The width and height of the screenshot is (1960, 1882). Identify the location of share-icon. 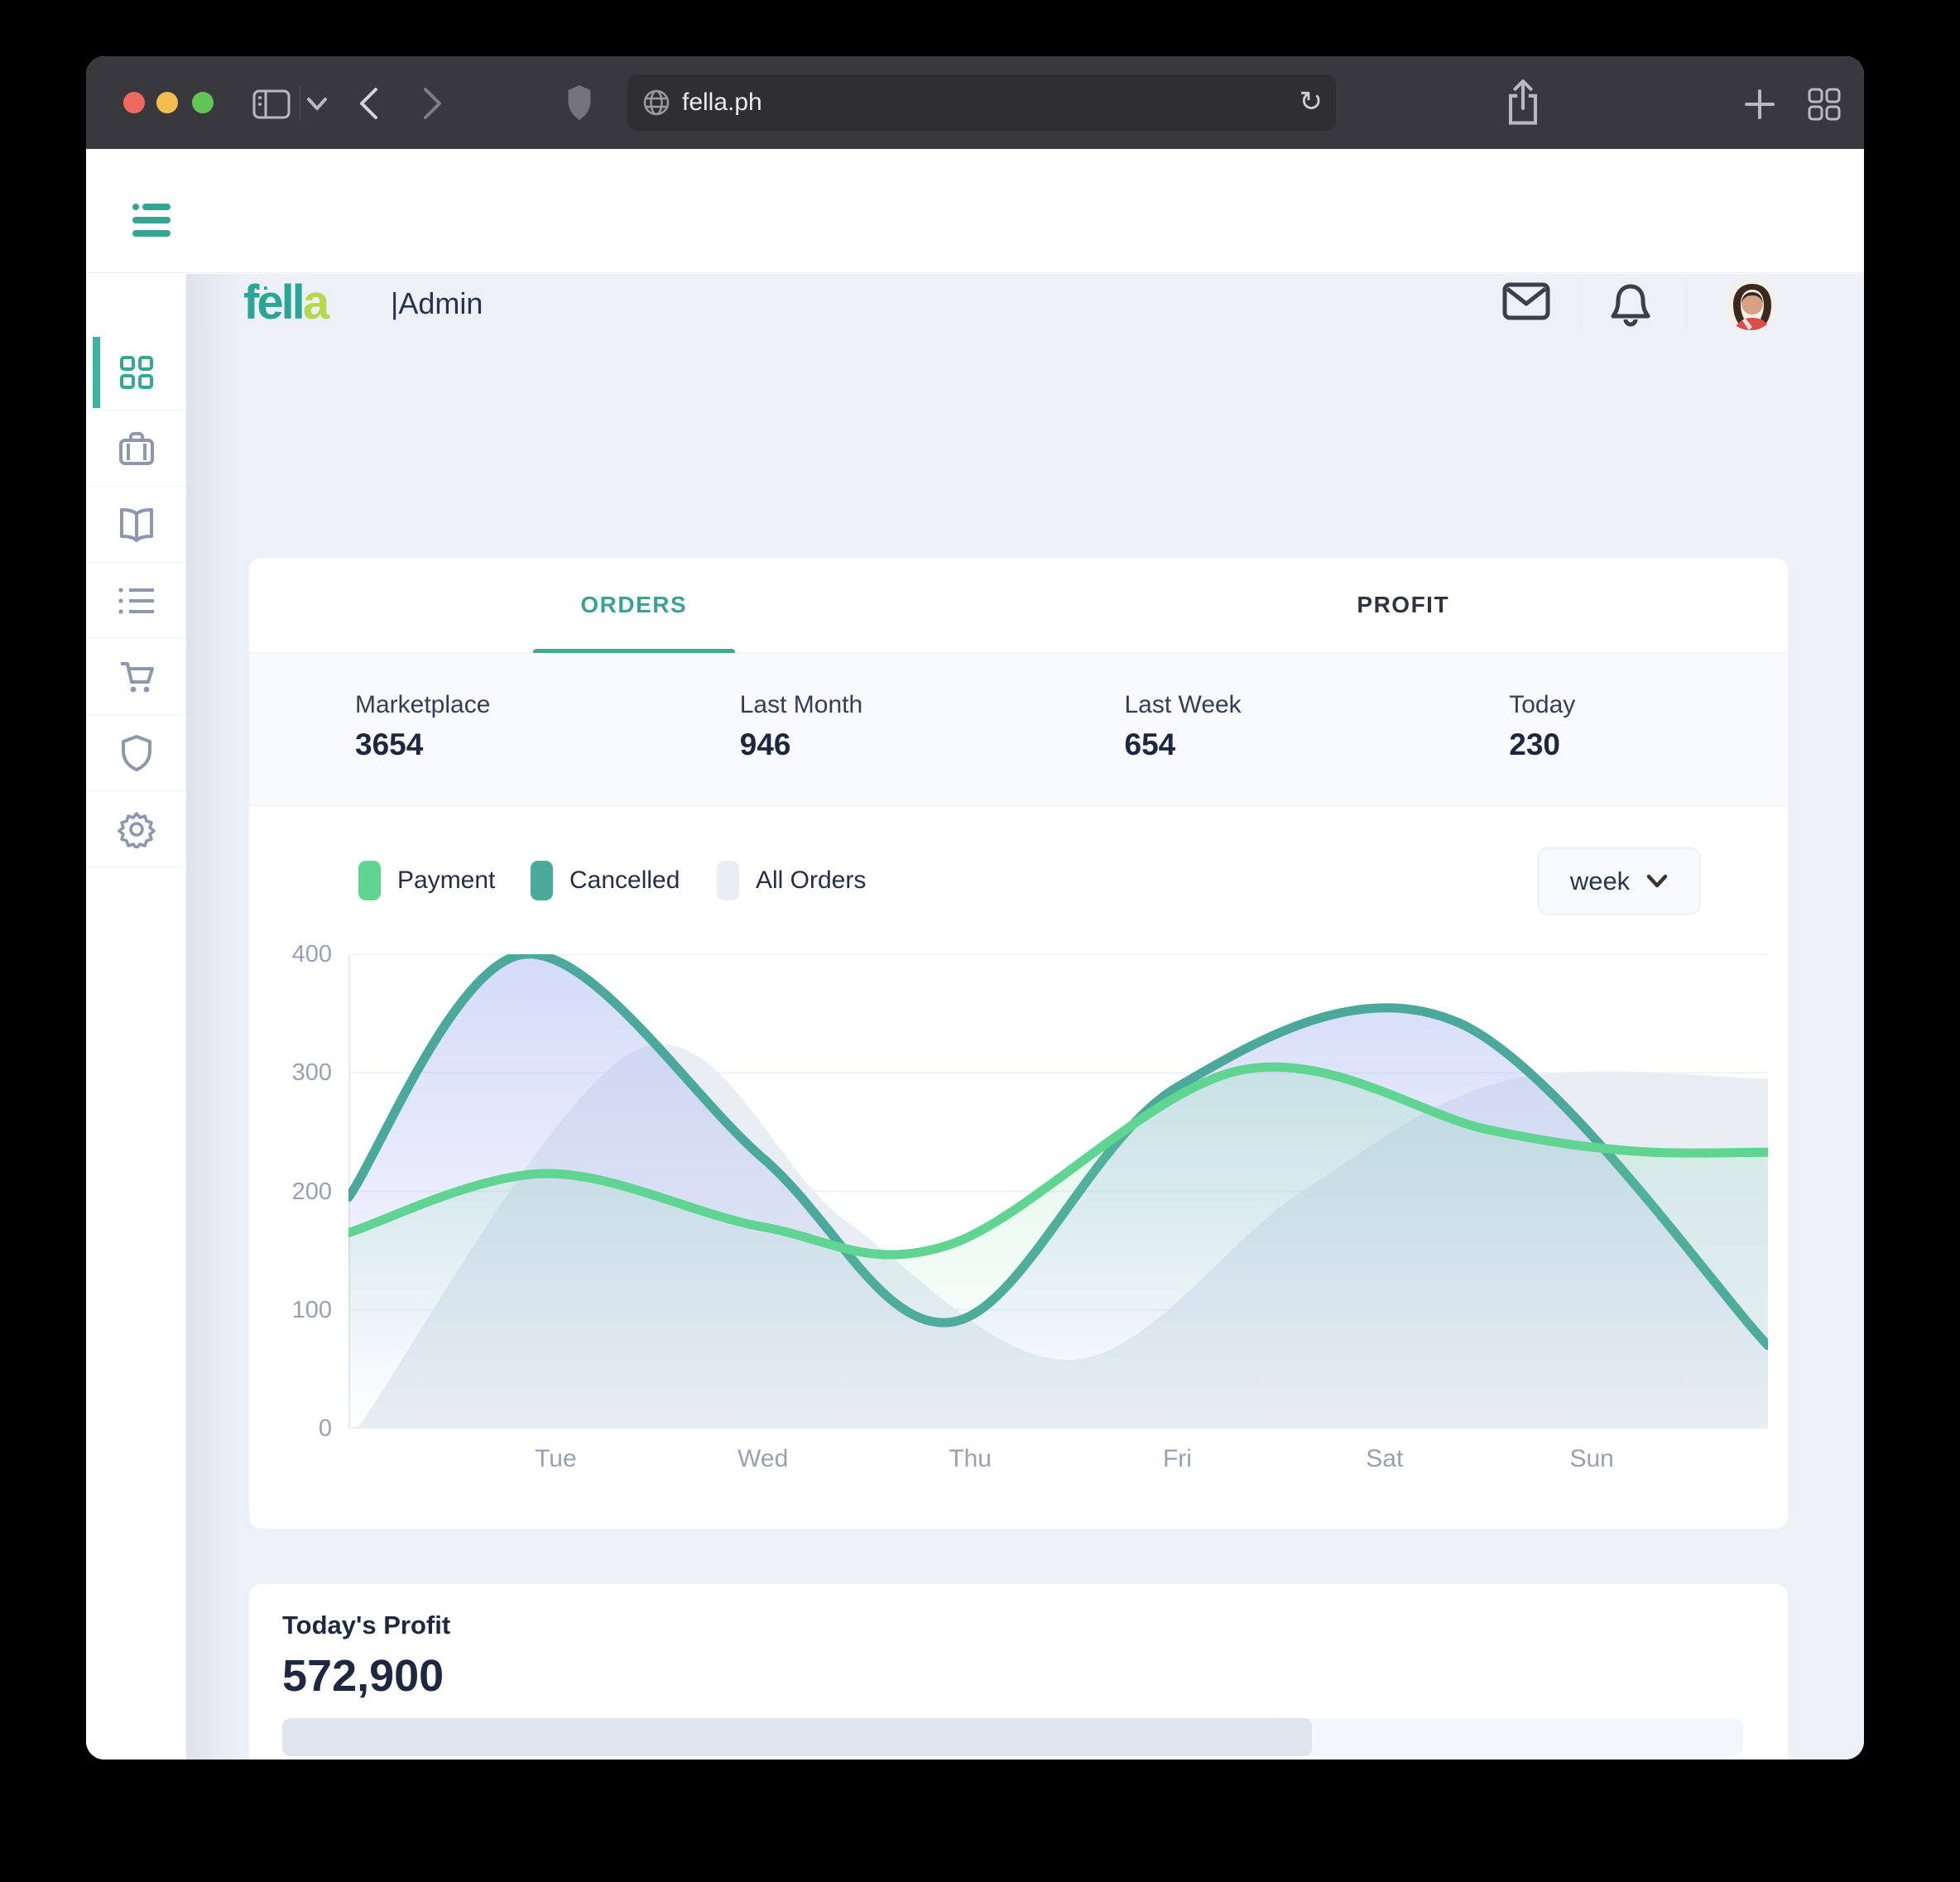
(1523, 102).